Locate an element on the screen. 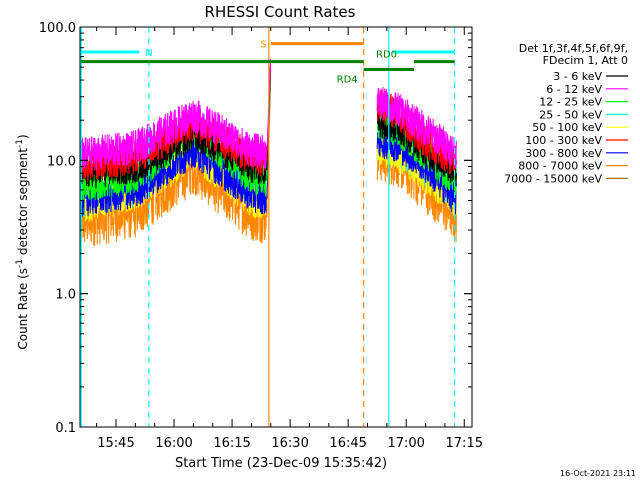 This screenshot has height=485, width=640. legend-header-line-2: FDecim 1, Att 0 is located at coordinates (585, 60).